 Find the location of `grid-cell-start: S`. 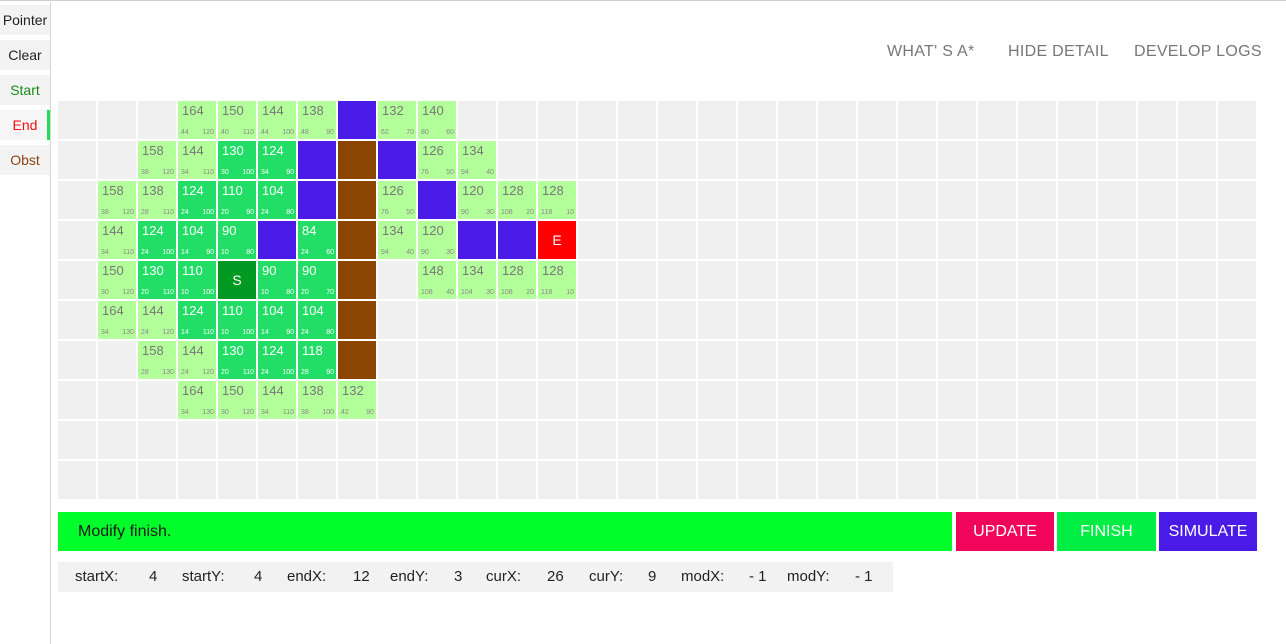

grid-cell-start: S is located at coordinates (237, 280).